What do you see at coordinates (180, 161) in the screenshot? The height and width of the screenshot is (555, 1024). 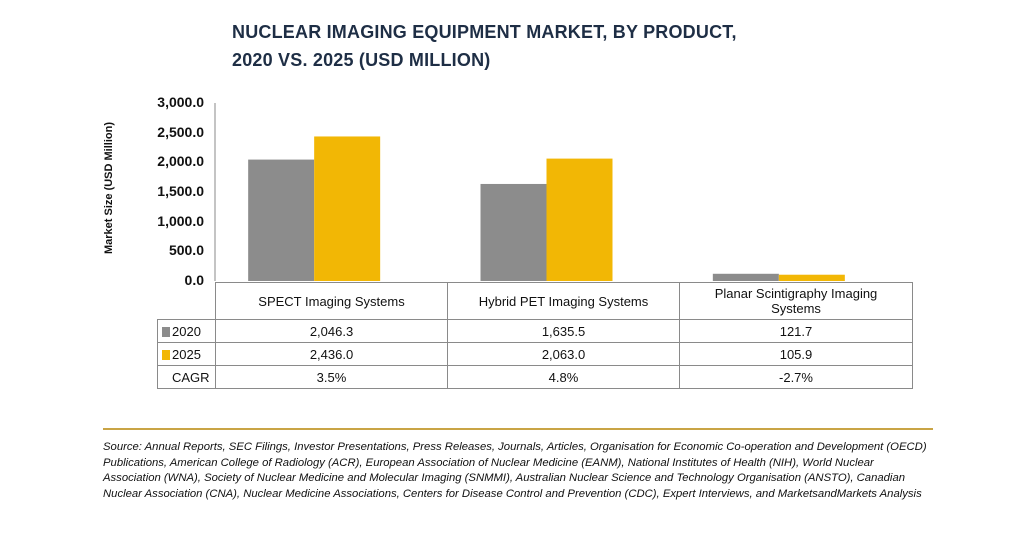 I see `y-tick-label: 2,000.0` at bounding box center [180, 161].